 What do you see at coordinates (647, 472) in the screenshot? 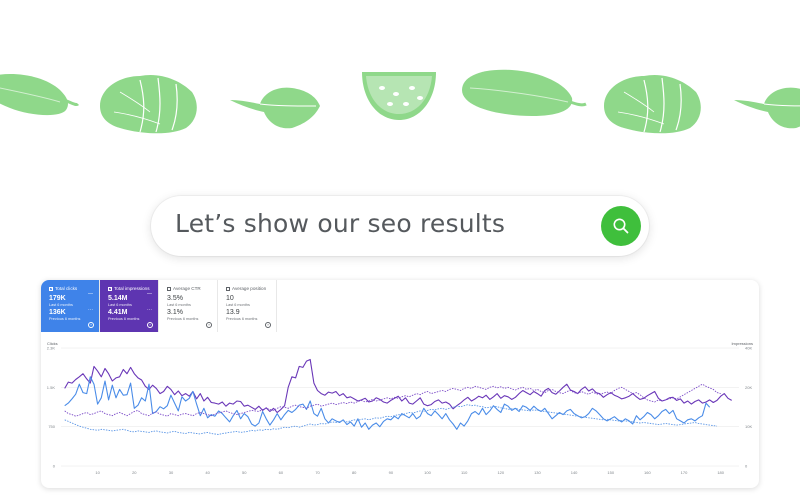
I see `x-tick-label: 160` at bounding box center [647, 472].